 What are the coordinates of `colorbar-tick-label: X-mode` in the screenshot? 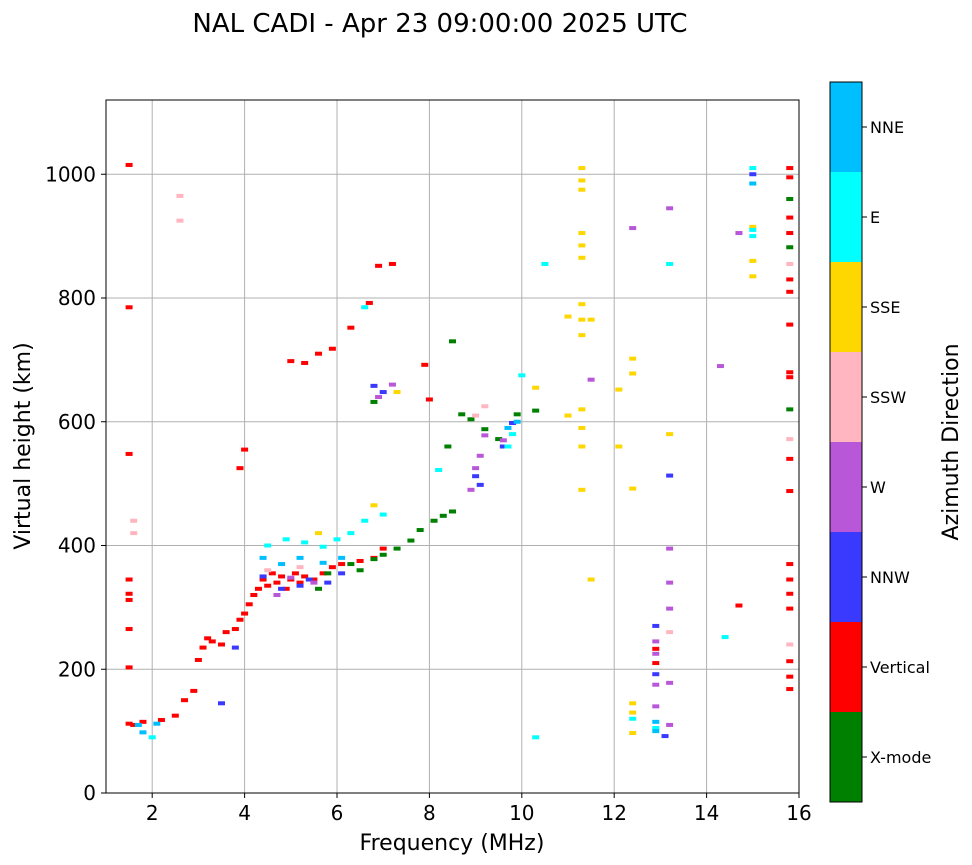 It's located at (900, 757).